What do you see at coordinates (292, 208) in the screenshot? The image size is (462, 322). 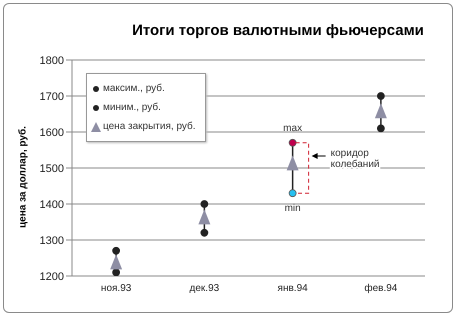 I see `annotation: min` at bounding box center [292, 208].